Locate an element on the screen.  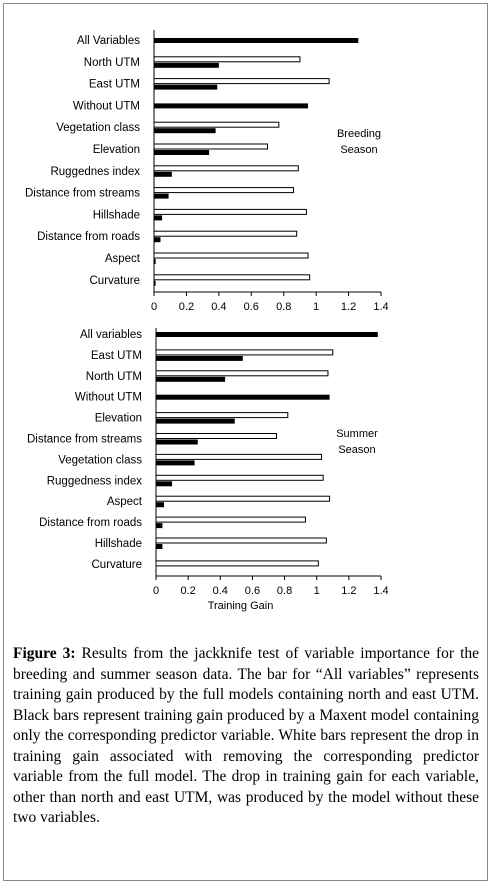
category-label: Ruggednes index is located at coordinates (95, 172).